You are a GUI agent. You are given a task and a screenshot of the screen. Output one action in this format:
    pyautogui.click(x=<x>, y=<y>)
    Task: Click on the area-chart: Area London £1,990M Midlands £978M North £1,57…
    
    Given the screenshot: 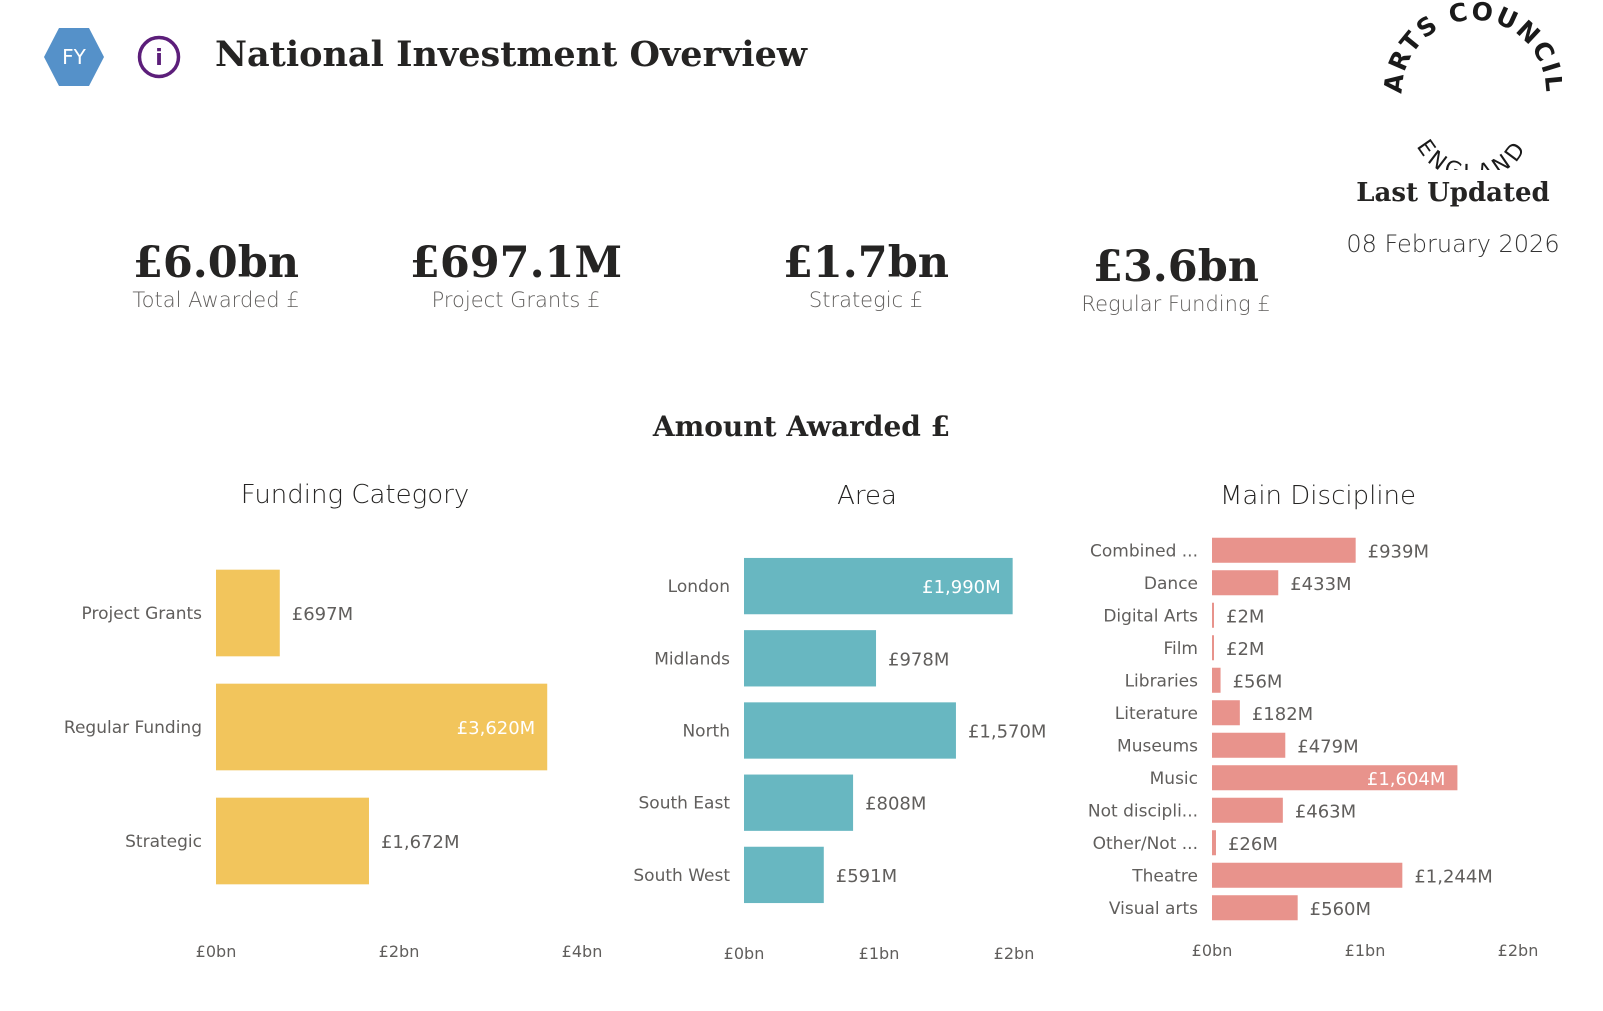 What is the action you would take?
    pyautogui.click(x=850, y=730)
    